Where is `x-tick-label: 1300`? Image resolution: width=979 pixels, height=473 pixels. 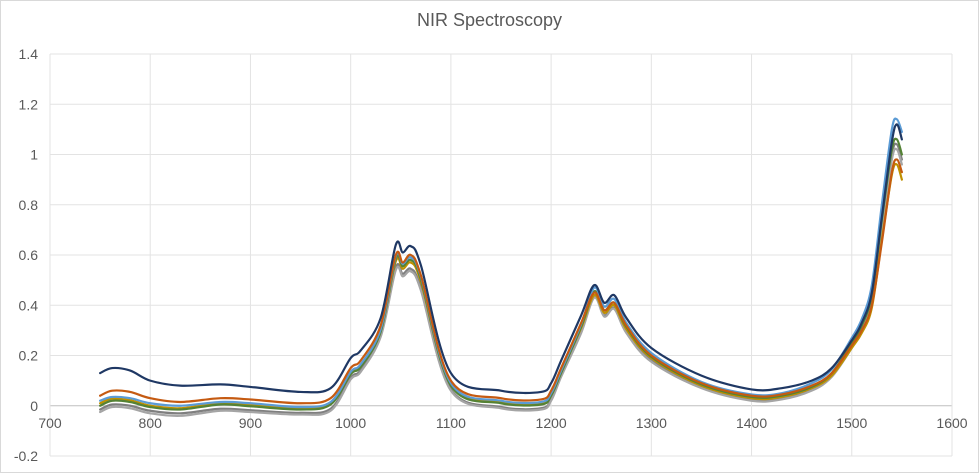
x-tick-label: 1300 is located at coordinates (651, 423).